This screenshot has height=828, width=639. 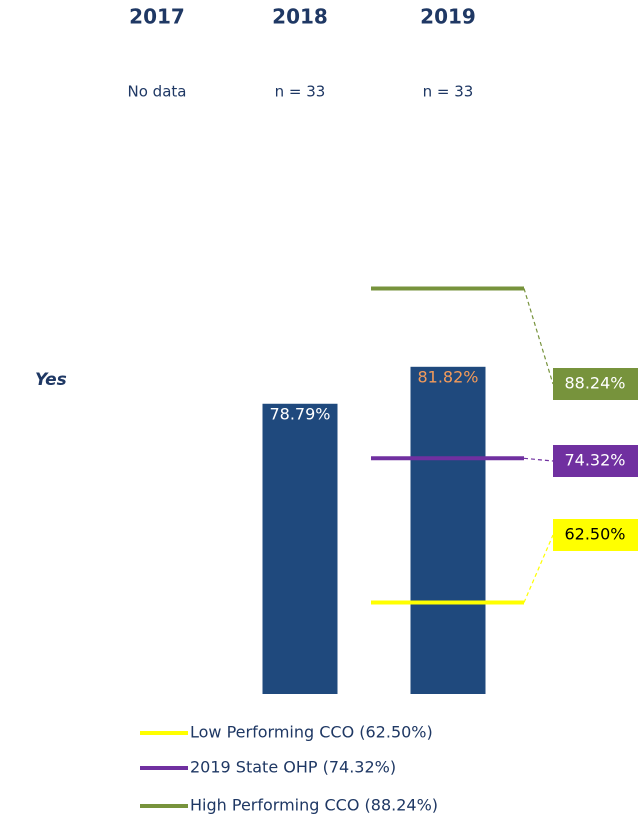 What do you see at coordinates (51, 380) in the screenshot?
I see `row-label: Yes` at bounding box center [51, 380].